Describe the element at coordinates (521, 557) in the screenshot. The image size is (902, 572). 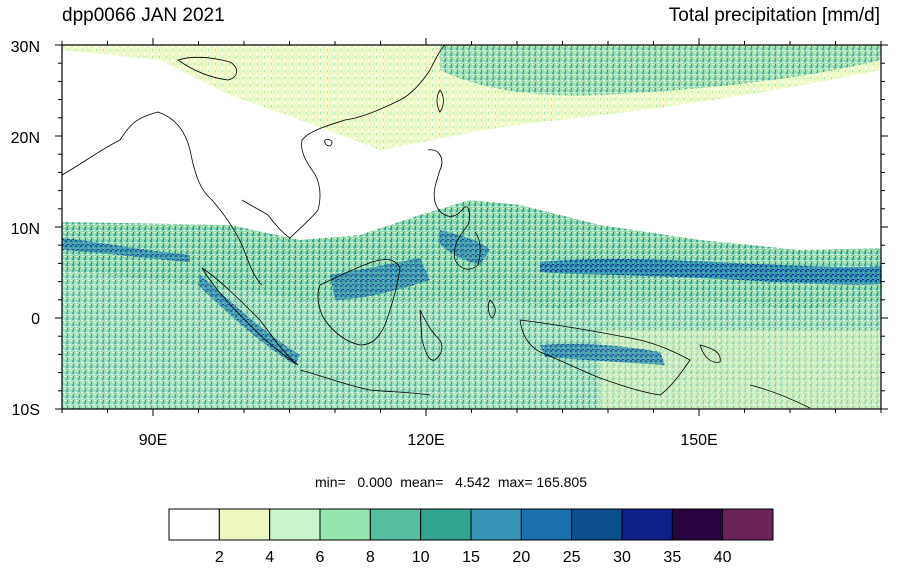
I see `colorbar-label: 20` at that location.